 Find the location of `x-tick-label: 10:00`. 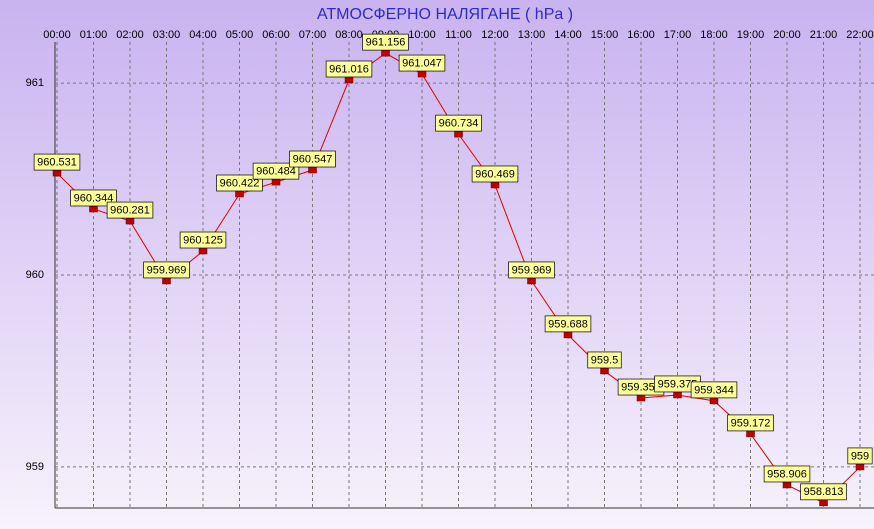

x-tick-label: 10:00 is located at coordinates (422, 35).